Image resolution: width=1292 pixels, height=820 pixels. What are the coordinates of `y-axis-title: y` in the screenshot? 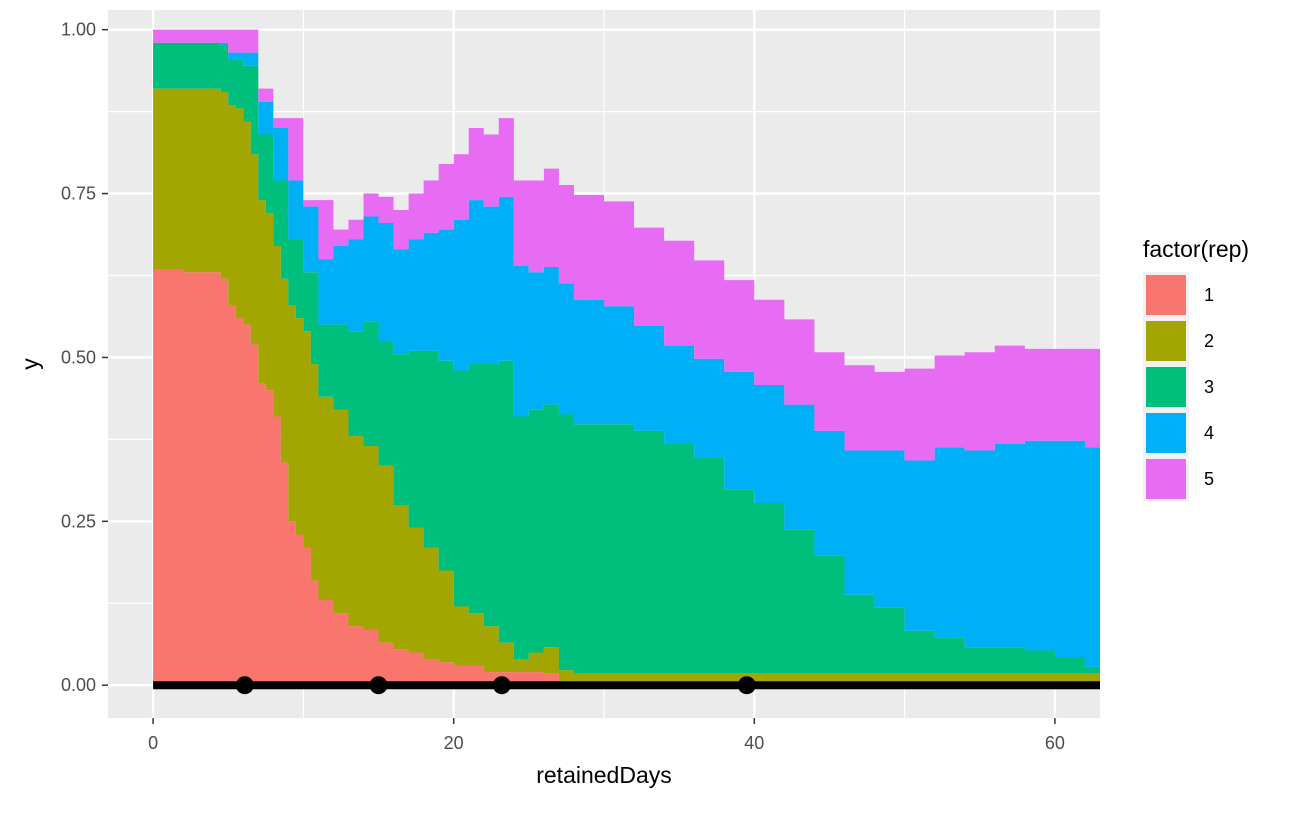 It's located at (30, 364).